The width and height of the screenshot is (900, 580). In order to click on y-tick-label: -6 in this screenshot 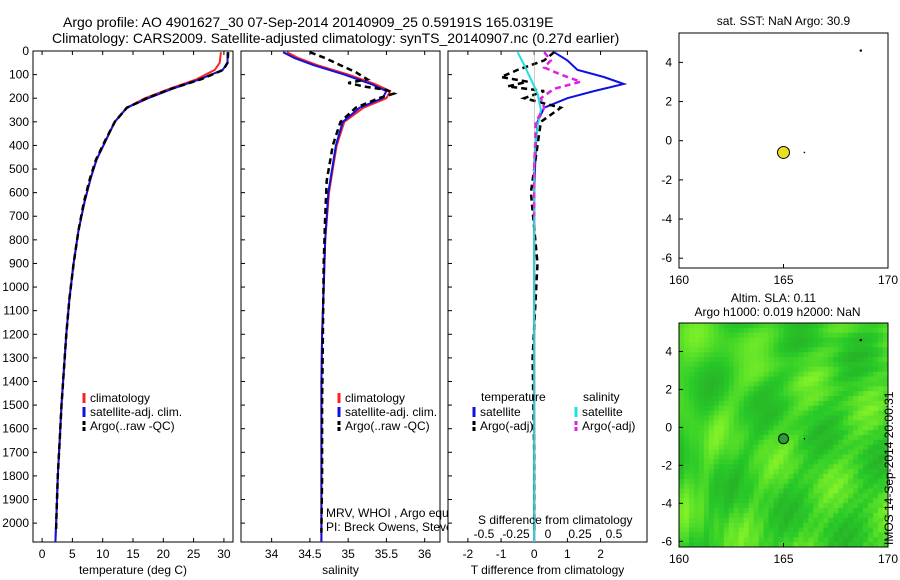, I will do `click(666, 541)`.